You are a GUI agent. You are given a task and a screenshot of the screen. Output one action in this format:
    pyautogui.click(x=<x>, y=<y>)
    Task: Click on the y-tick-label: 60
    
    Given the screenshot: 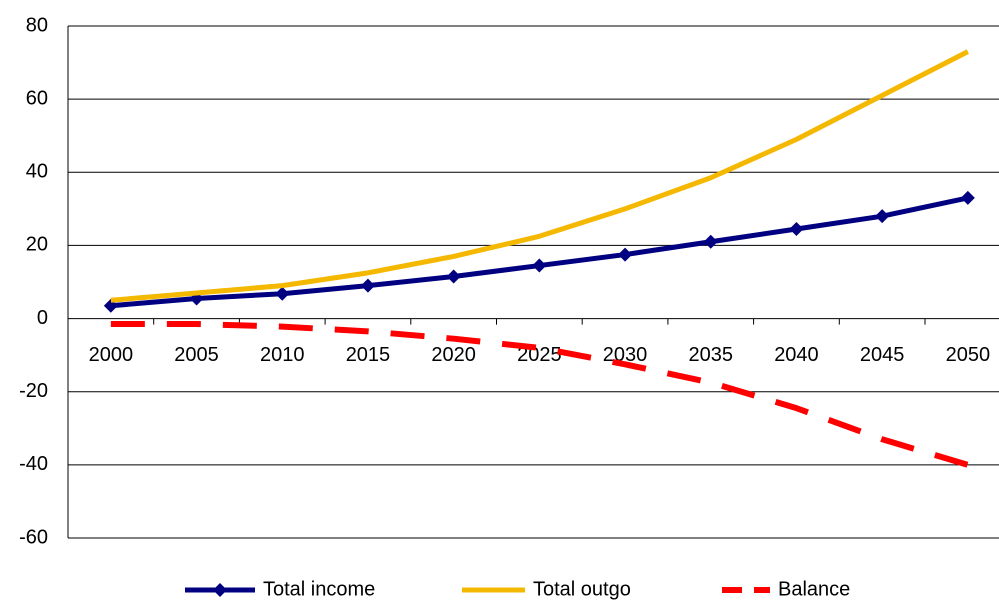 What is the action you would take?
    pyautogui.click(x=37, y=98)
    